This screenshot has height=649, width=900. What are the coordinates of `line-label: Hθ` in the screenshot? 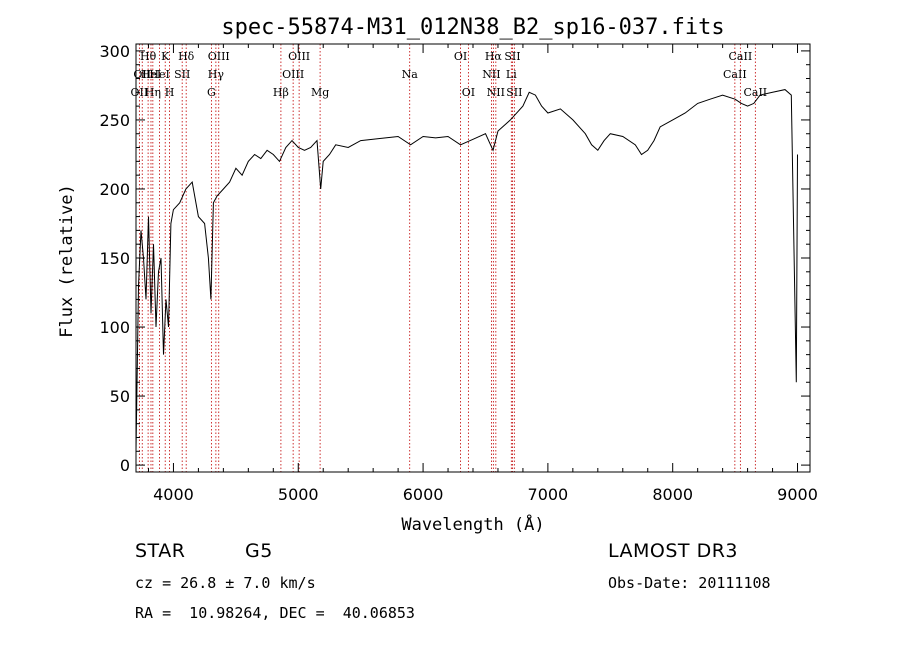 It's located at (148, 56).